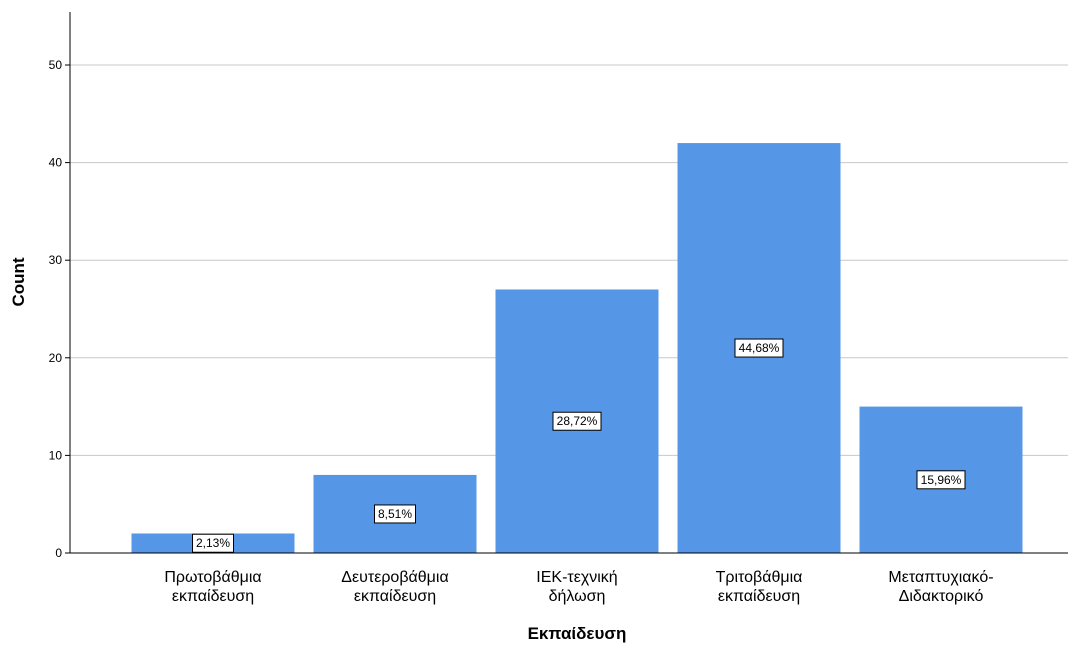 The width and height of the screenshot is (1072, 645). Describe the element at coordinates (18, 281) in the screenshot. I see `y-axis-title: Count` at that location.